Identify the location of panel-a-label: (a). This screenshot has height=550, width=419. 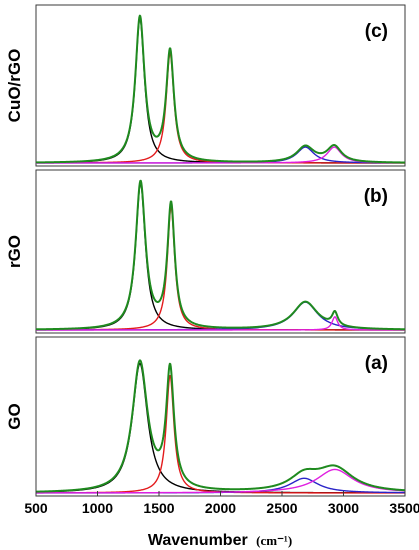
(376, 363).